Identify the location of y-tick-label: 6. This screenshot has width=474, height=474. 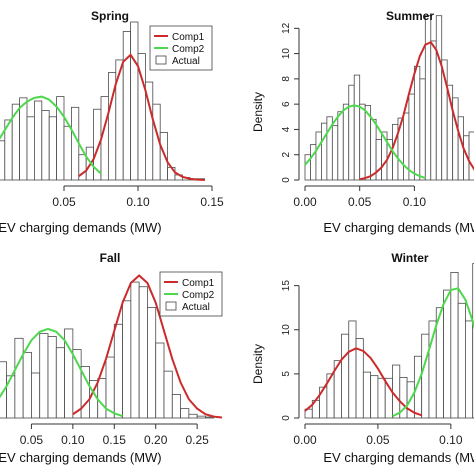
(286, 104).